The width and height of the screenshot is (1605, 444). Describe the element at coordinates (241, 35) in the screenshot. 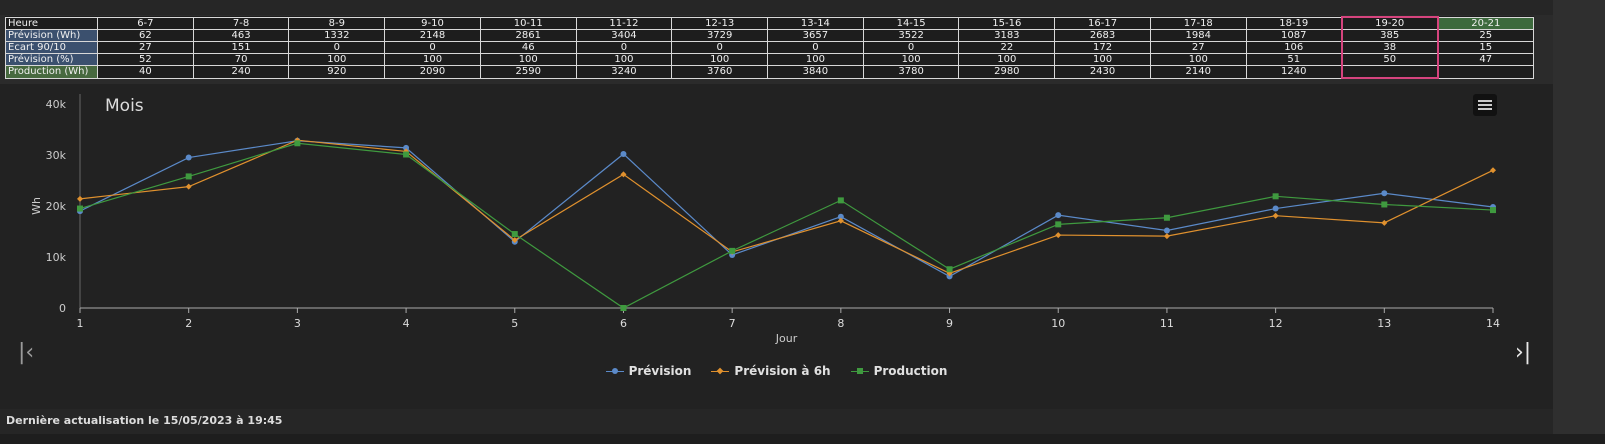

I see `table-cell: 463` at that location.